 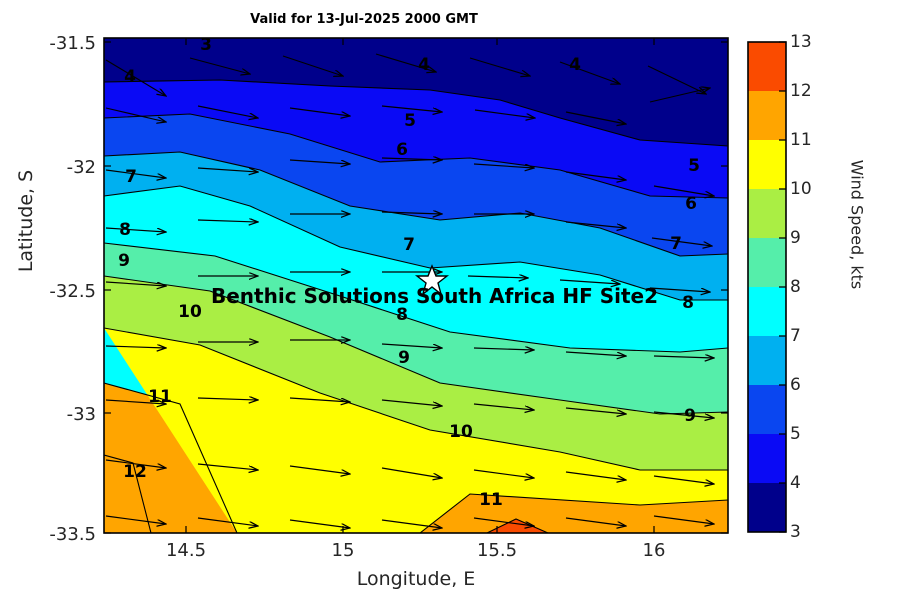 I want to click on contour-label-6-7: 6, so click(x=691, y=204).